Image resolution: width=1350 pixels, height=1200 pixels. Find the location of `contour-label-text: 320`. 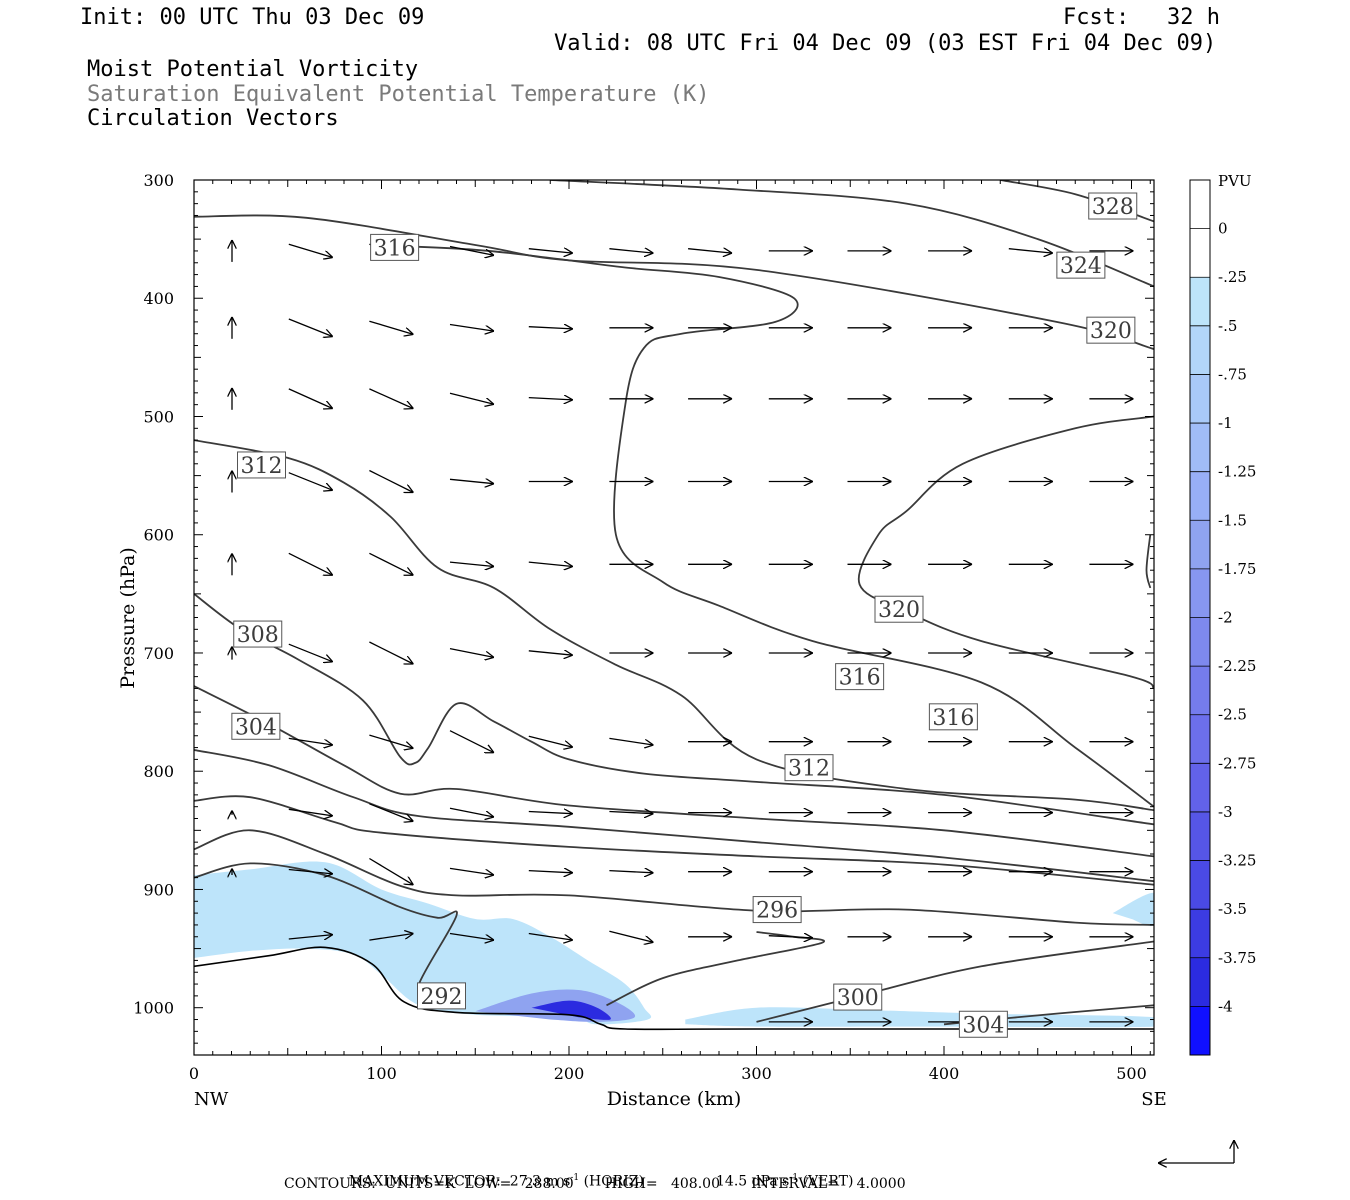

contour-label-text: 320 is located at coordinates (899, 610).